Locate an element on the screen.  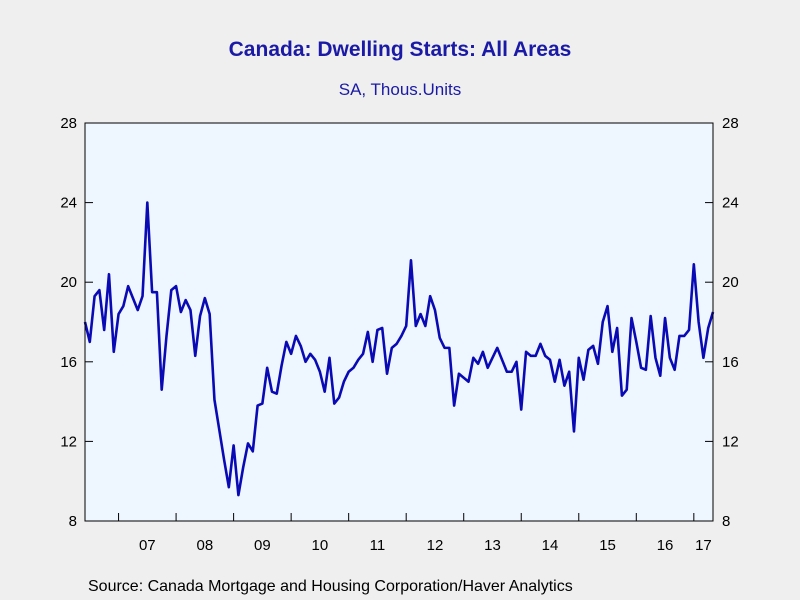
x-tick-label: 11 is located at coordinates (378, 545).